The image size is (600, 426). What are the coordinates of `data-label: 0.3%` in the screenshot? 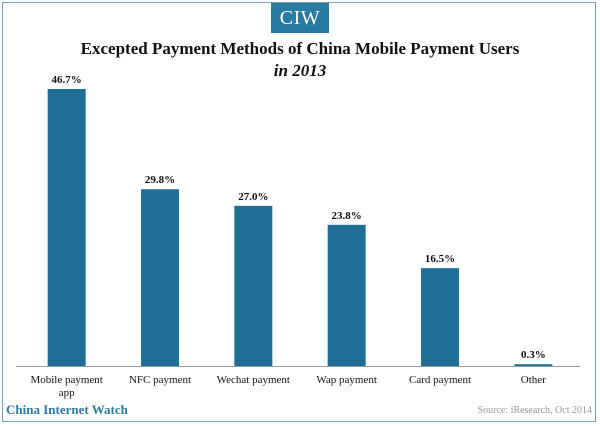 It's located at (533, 355).